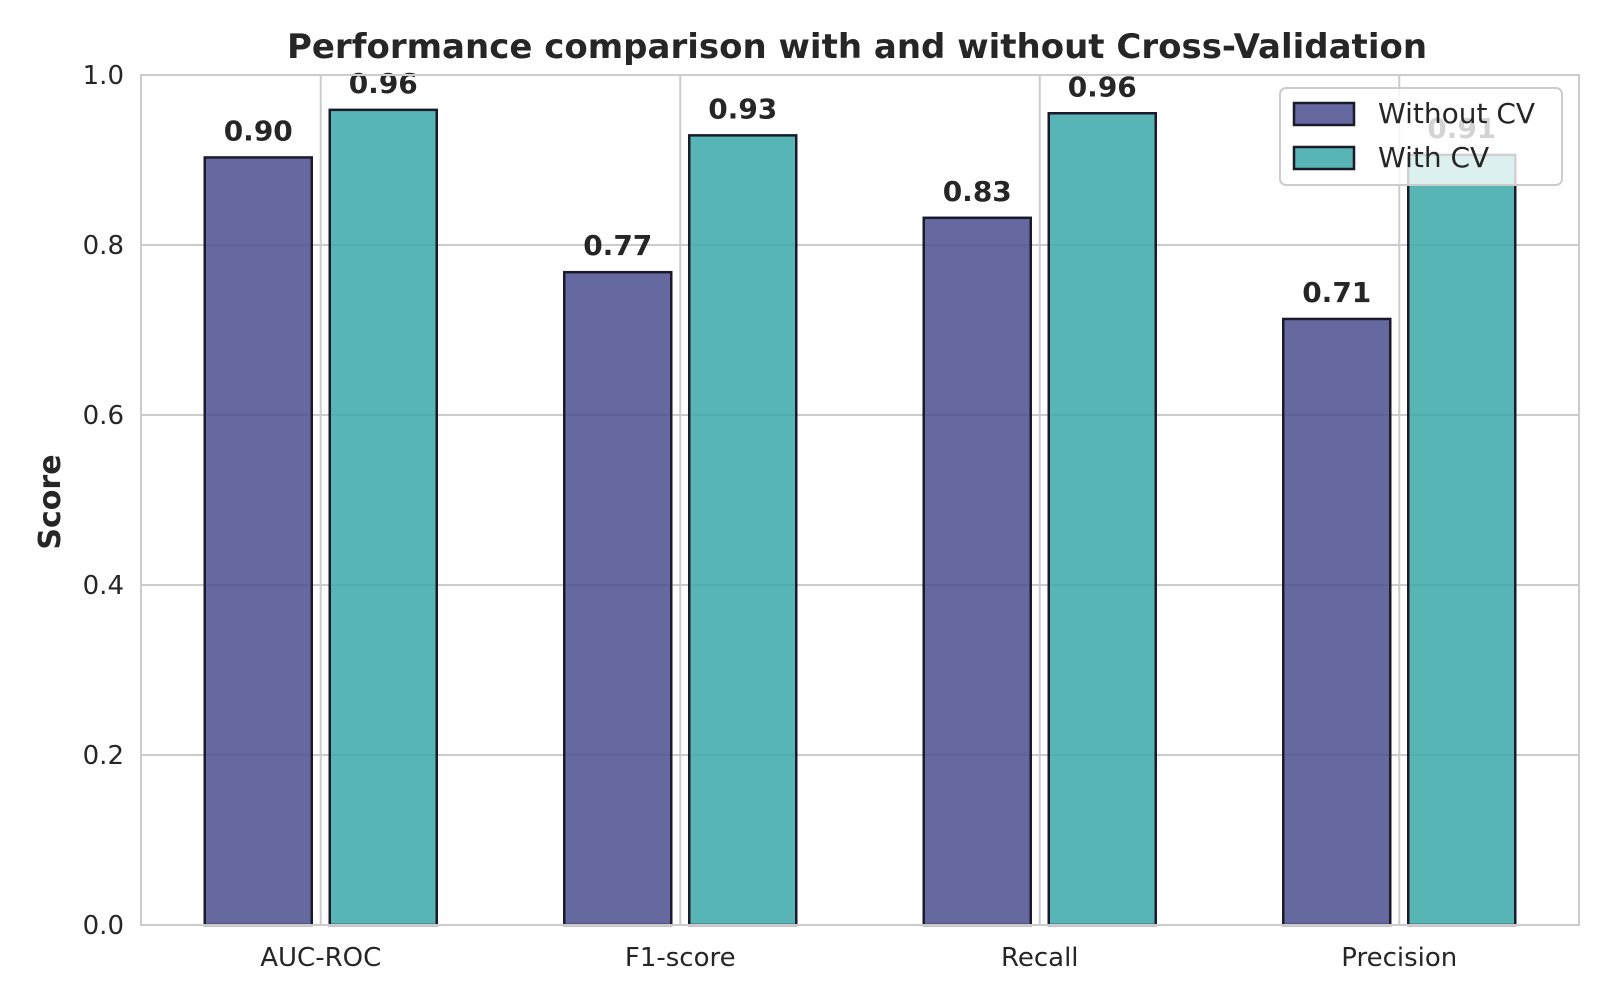 The image size is (1600, 1000). Describe the element at coordinates (103, 416) in the screenshot. I see `y-tick-label: 0.6` at that location.